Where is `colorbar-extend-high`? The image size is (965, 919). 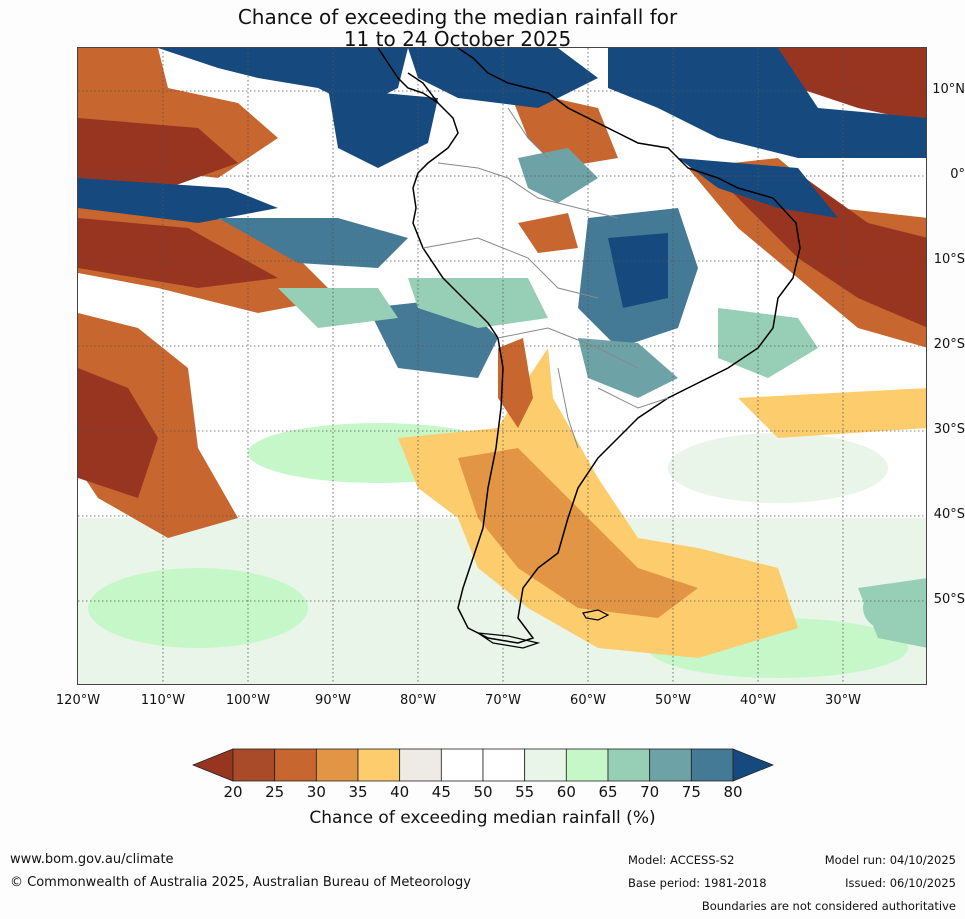 colorbar-extend-high is located at coordinates (753, 765).